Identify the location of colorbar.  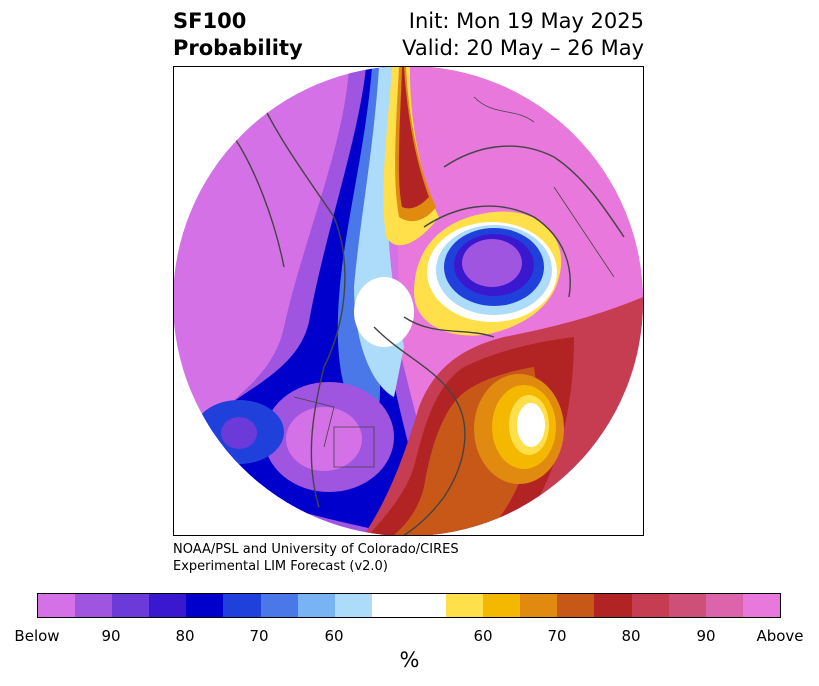
(409, 605).